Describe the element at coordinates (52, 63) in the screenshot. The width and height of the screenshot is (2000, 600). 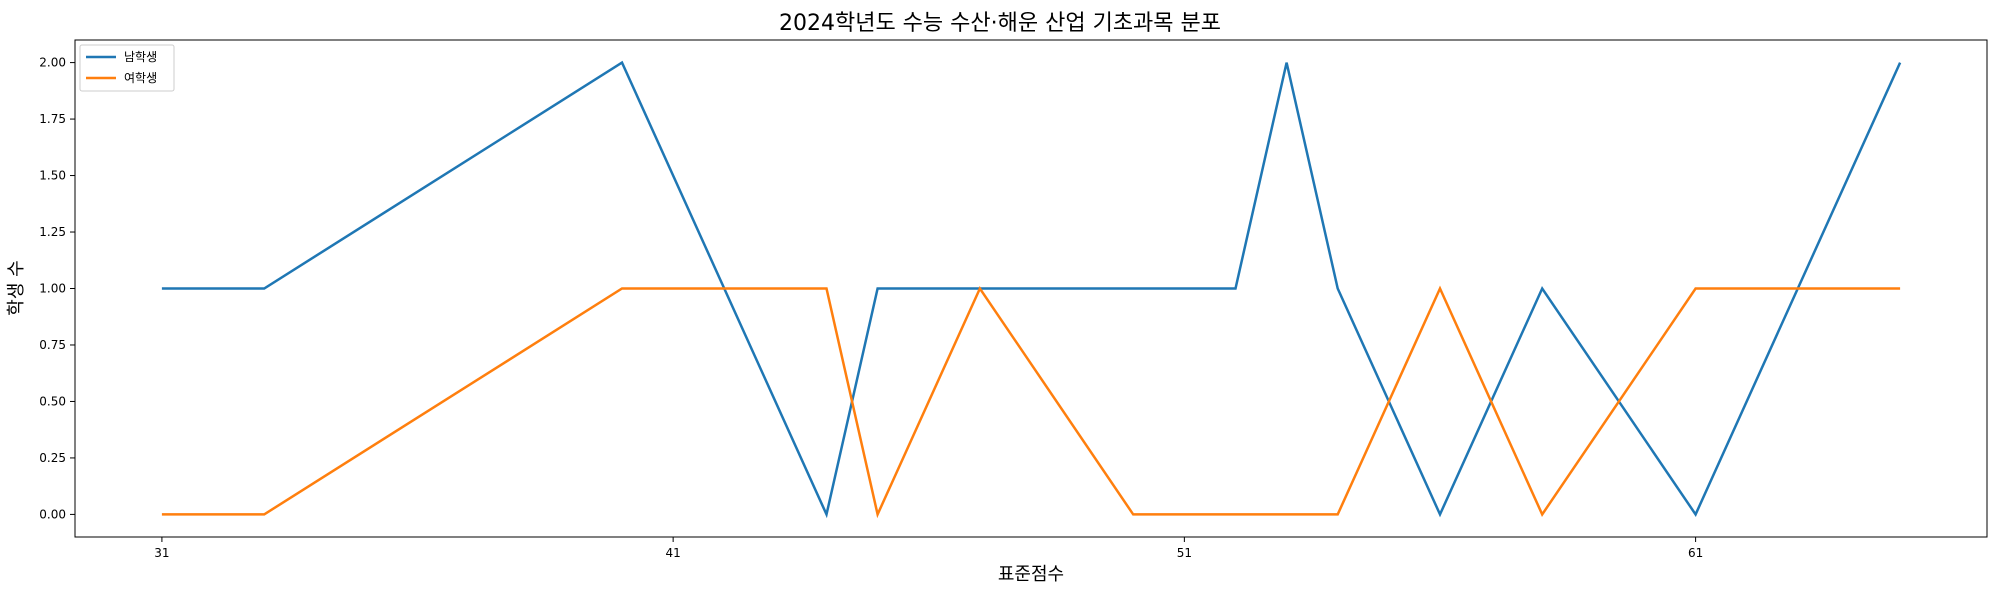
I see `y-tick-label: 2.00` at that location.